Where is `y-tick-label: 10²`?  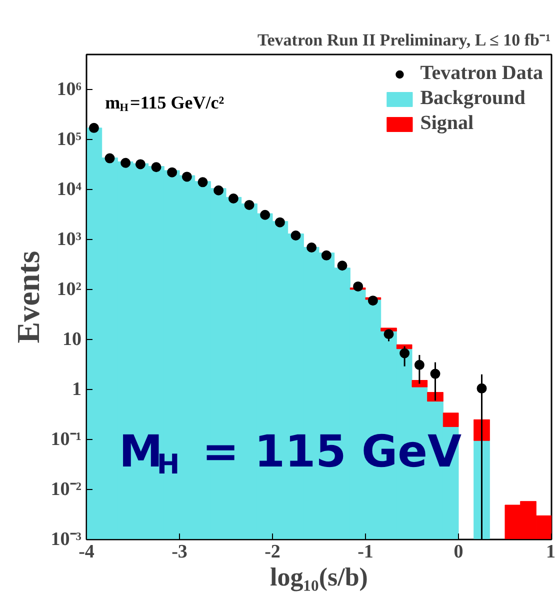
y-tick-label: 10² is located at coordinates (69, 289).